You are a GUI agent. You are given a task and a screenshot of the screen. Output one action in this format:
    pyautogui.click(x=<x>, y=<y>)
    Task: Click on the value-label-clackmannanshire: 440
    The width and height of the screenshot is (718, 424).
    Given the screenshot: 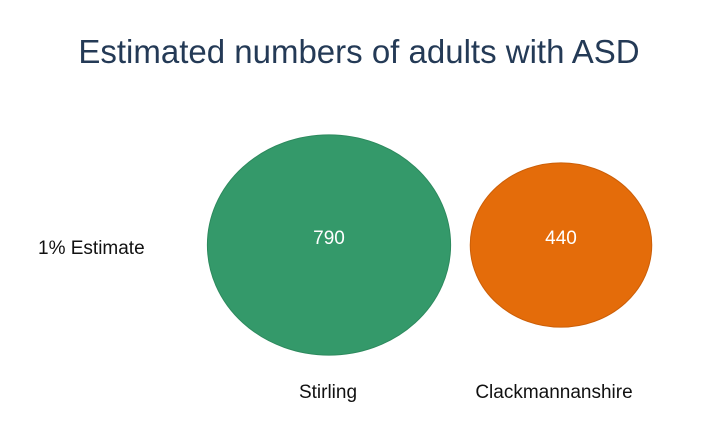 What is the action you would take?
    pyautogui.click(x=561, y=238)
    